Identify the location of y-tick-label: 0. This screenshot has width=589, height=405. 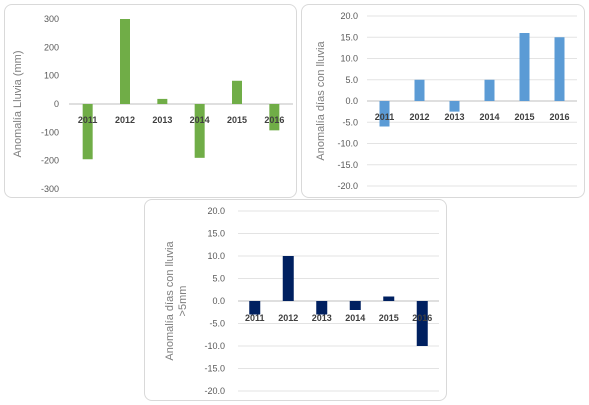
(56, 104).